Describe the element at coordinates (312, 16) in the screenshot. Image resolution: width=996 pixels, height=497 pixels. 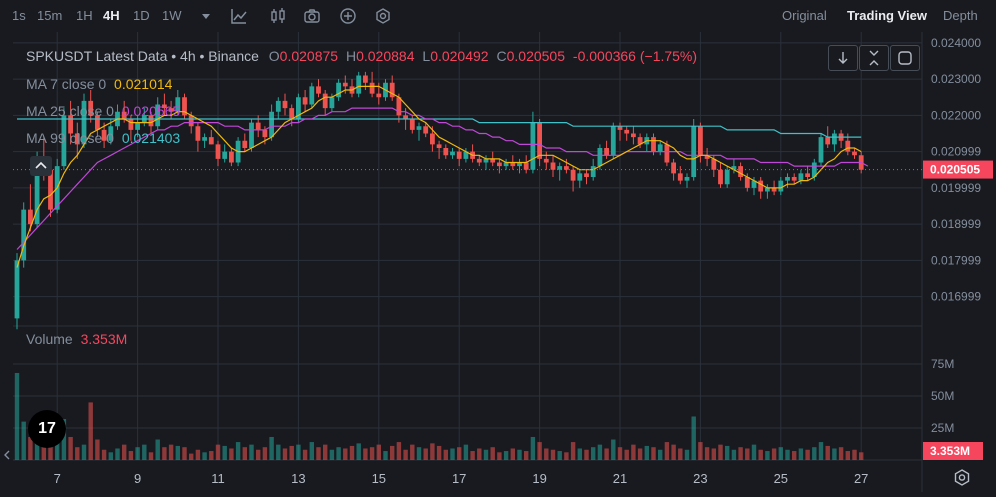
I see `camera-icon` at that location.